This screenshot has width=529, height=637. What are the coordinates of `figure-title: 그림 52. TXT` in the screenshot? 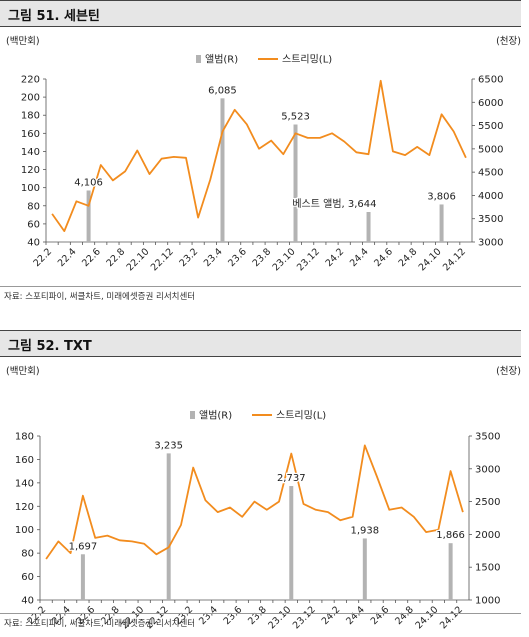 It's located at (50, 346).